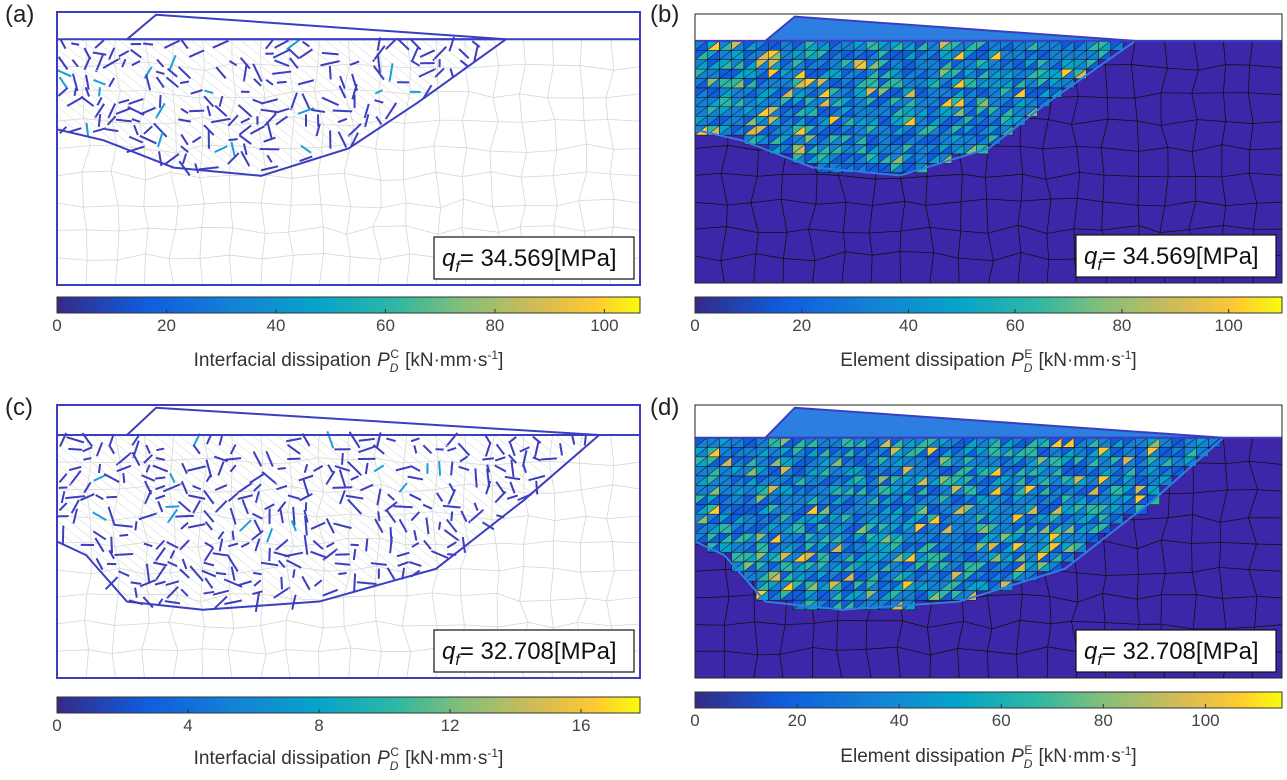  Describe the element at coordinates (694, 325) in the screenshot. I see `colorbar-tick-label: 0` at that location.